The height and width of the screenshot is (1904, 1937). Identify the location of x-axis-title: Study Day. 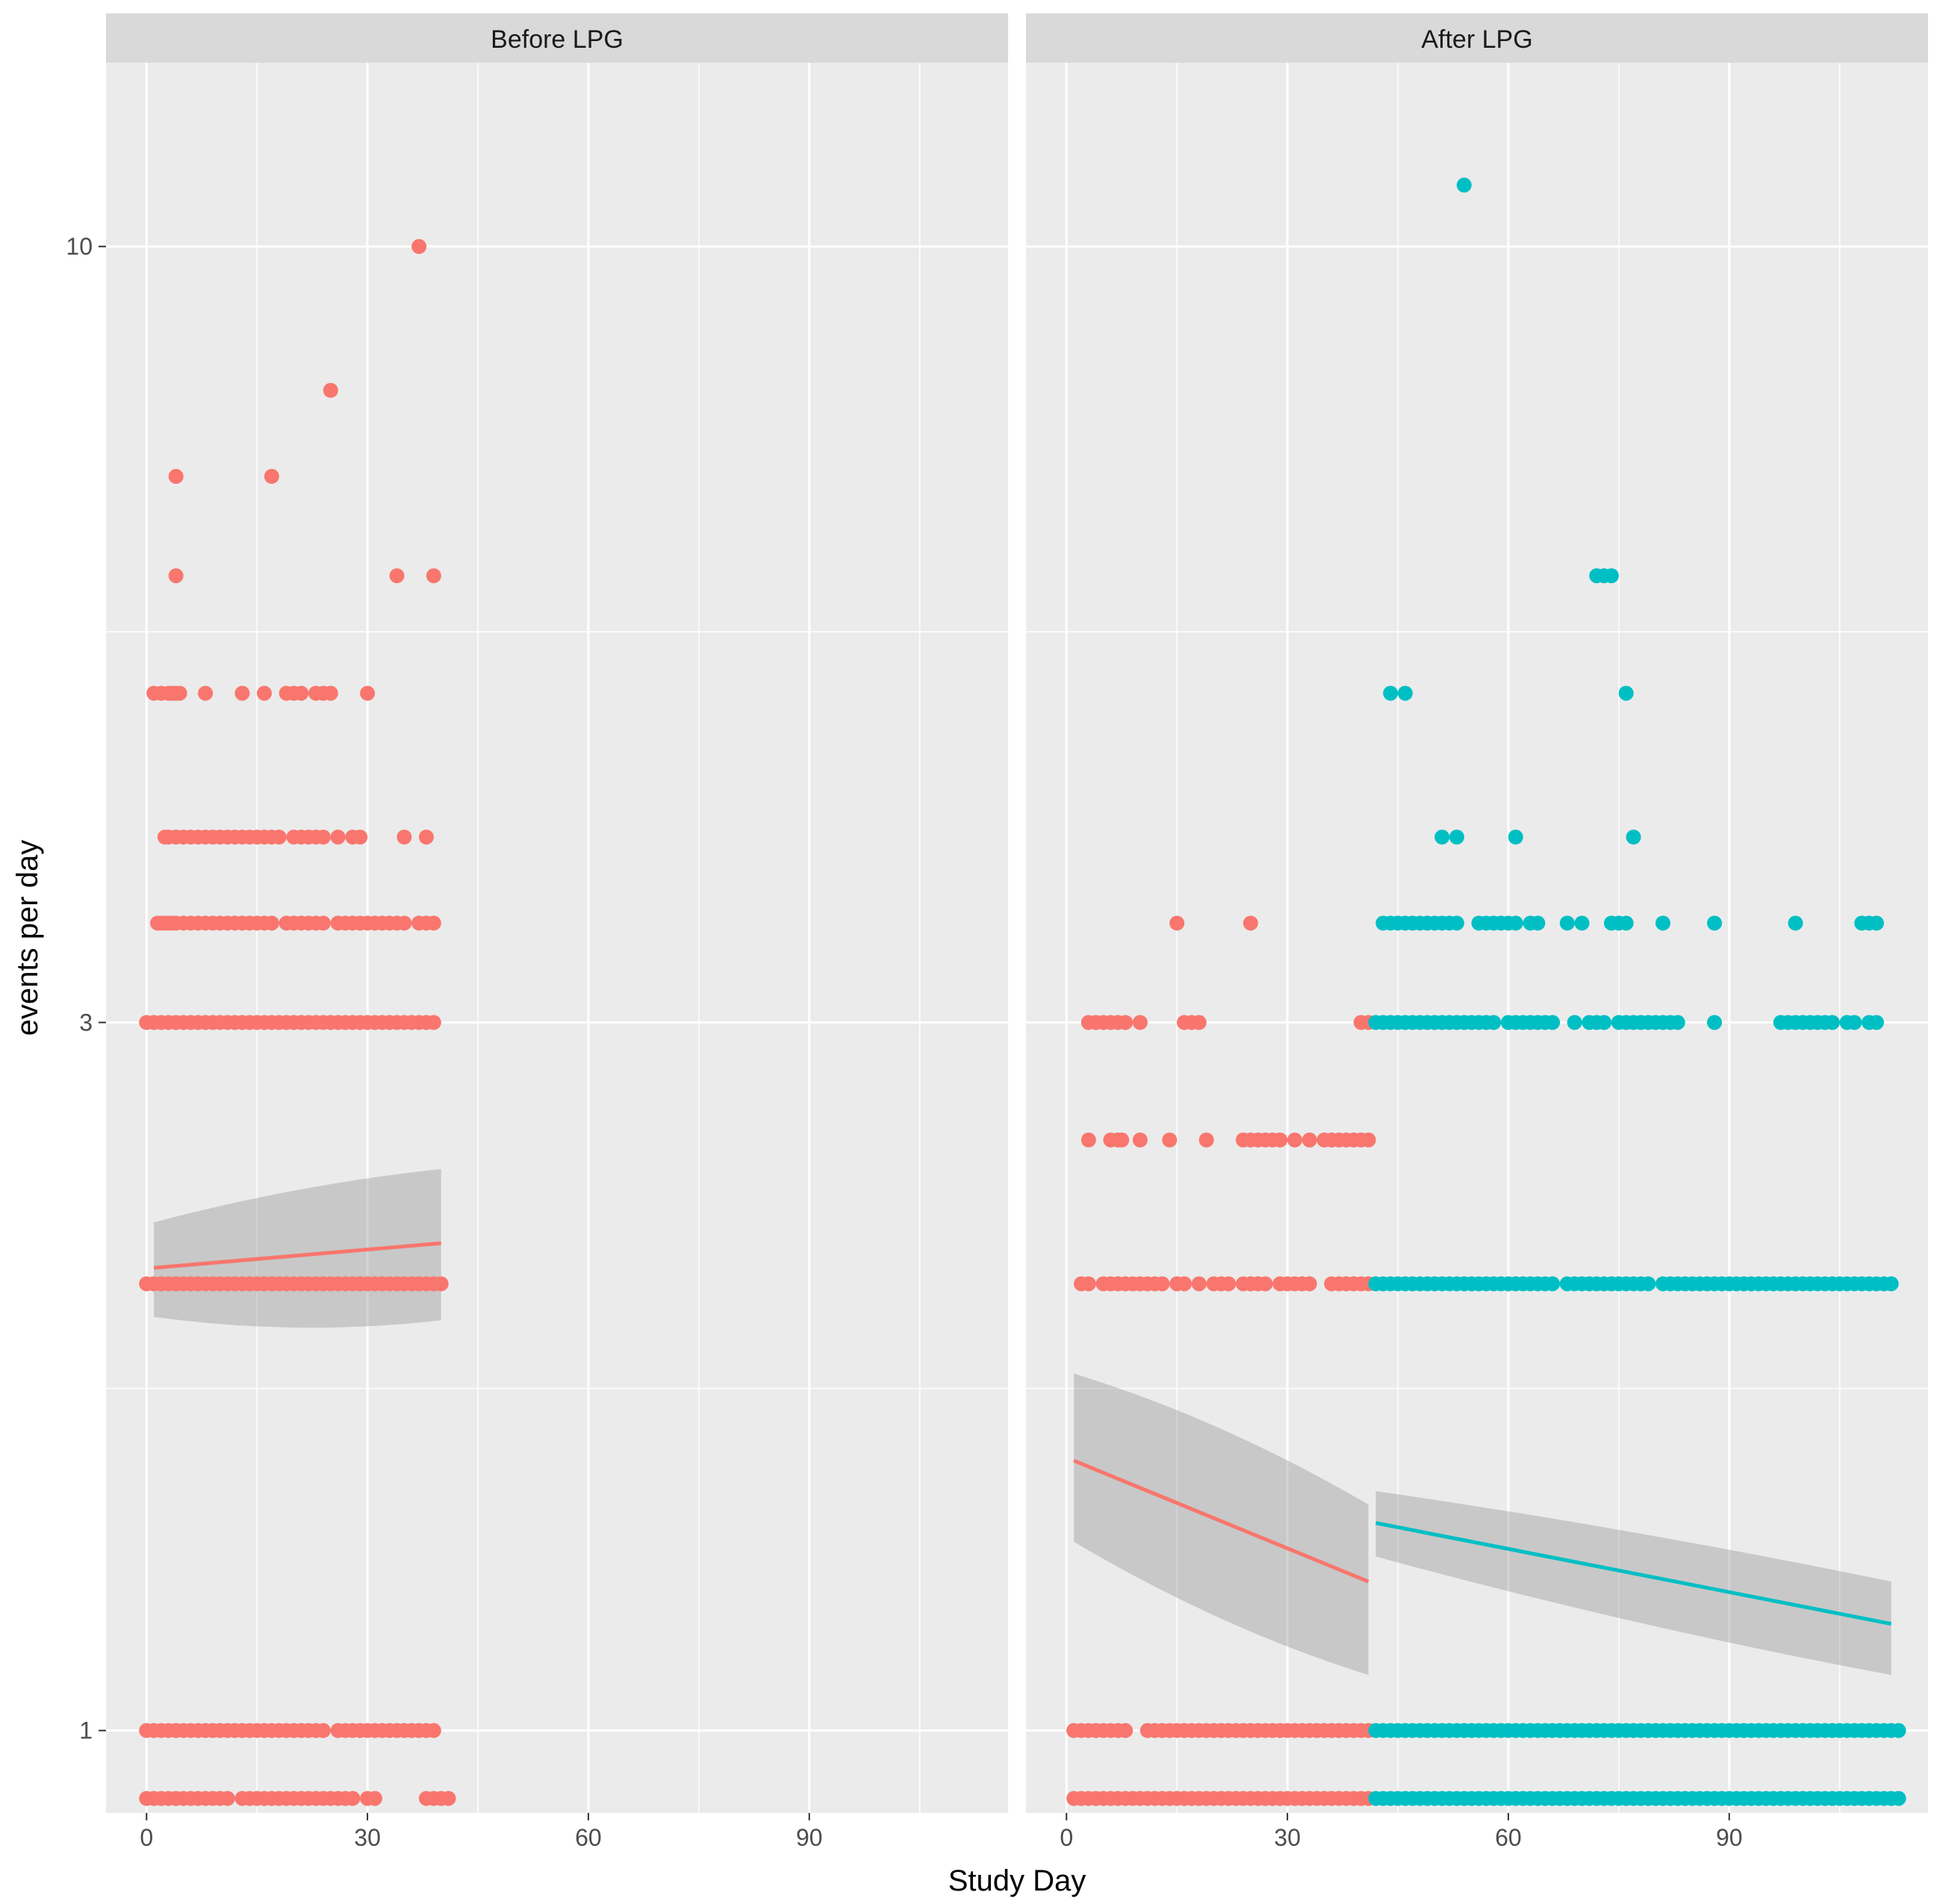
(1017, 1880).